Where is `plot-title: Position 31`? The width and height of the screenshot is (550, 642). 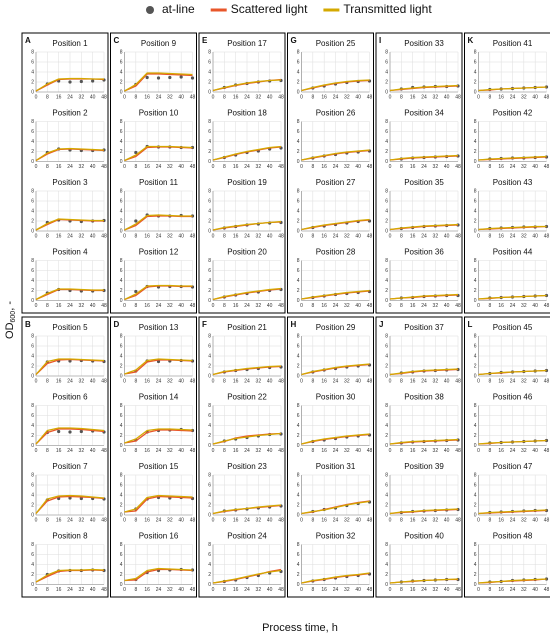
plot-title: Position 31 is located at coordinates (336, 466).